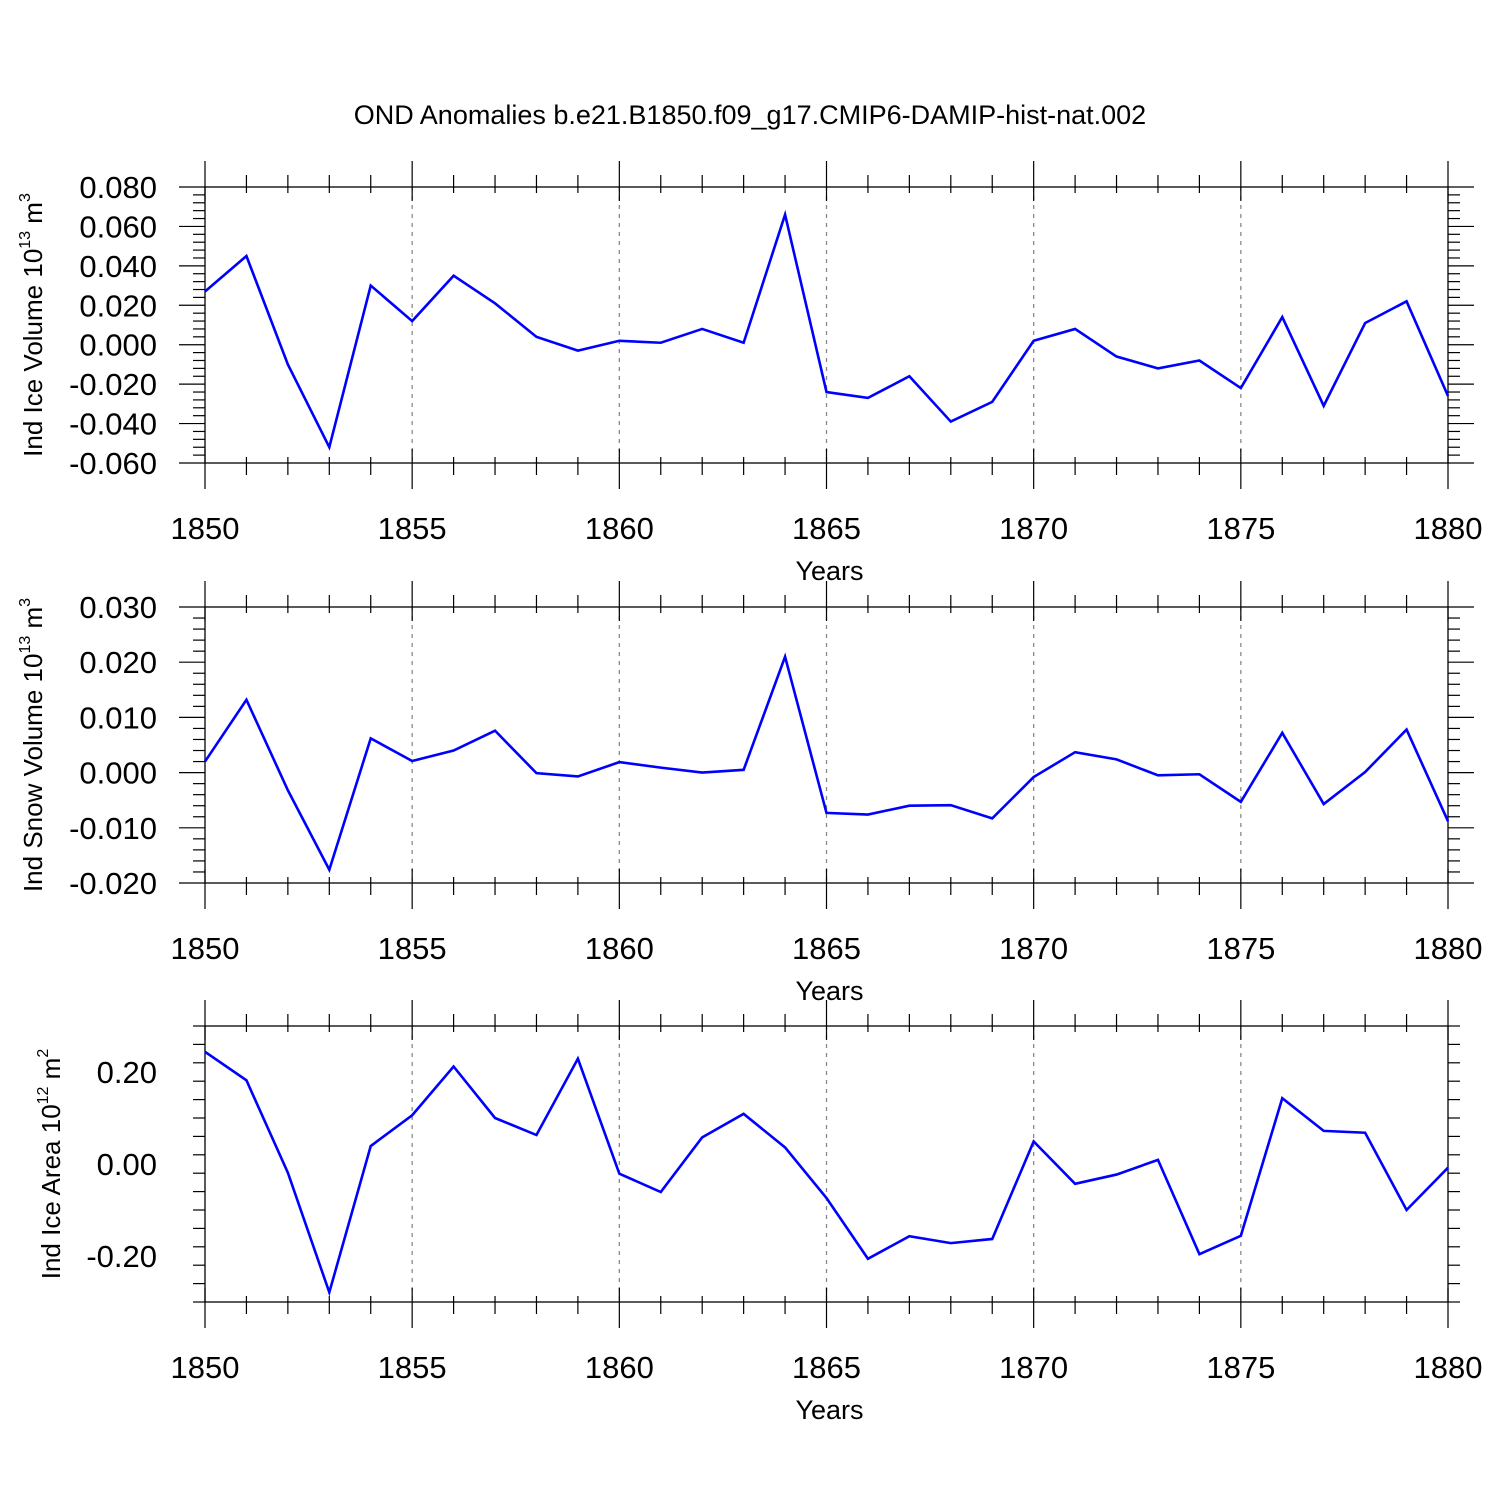 This screenshot has height=1500, width=1500. I want to click on y-axis-label: Ind Ice Area 1012 m2, so click(50, 1164).